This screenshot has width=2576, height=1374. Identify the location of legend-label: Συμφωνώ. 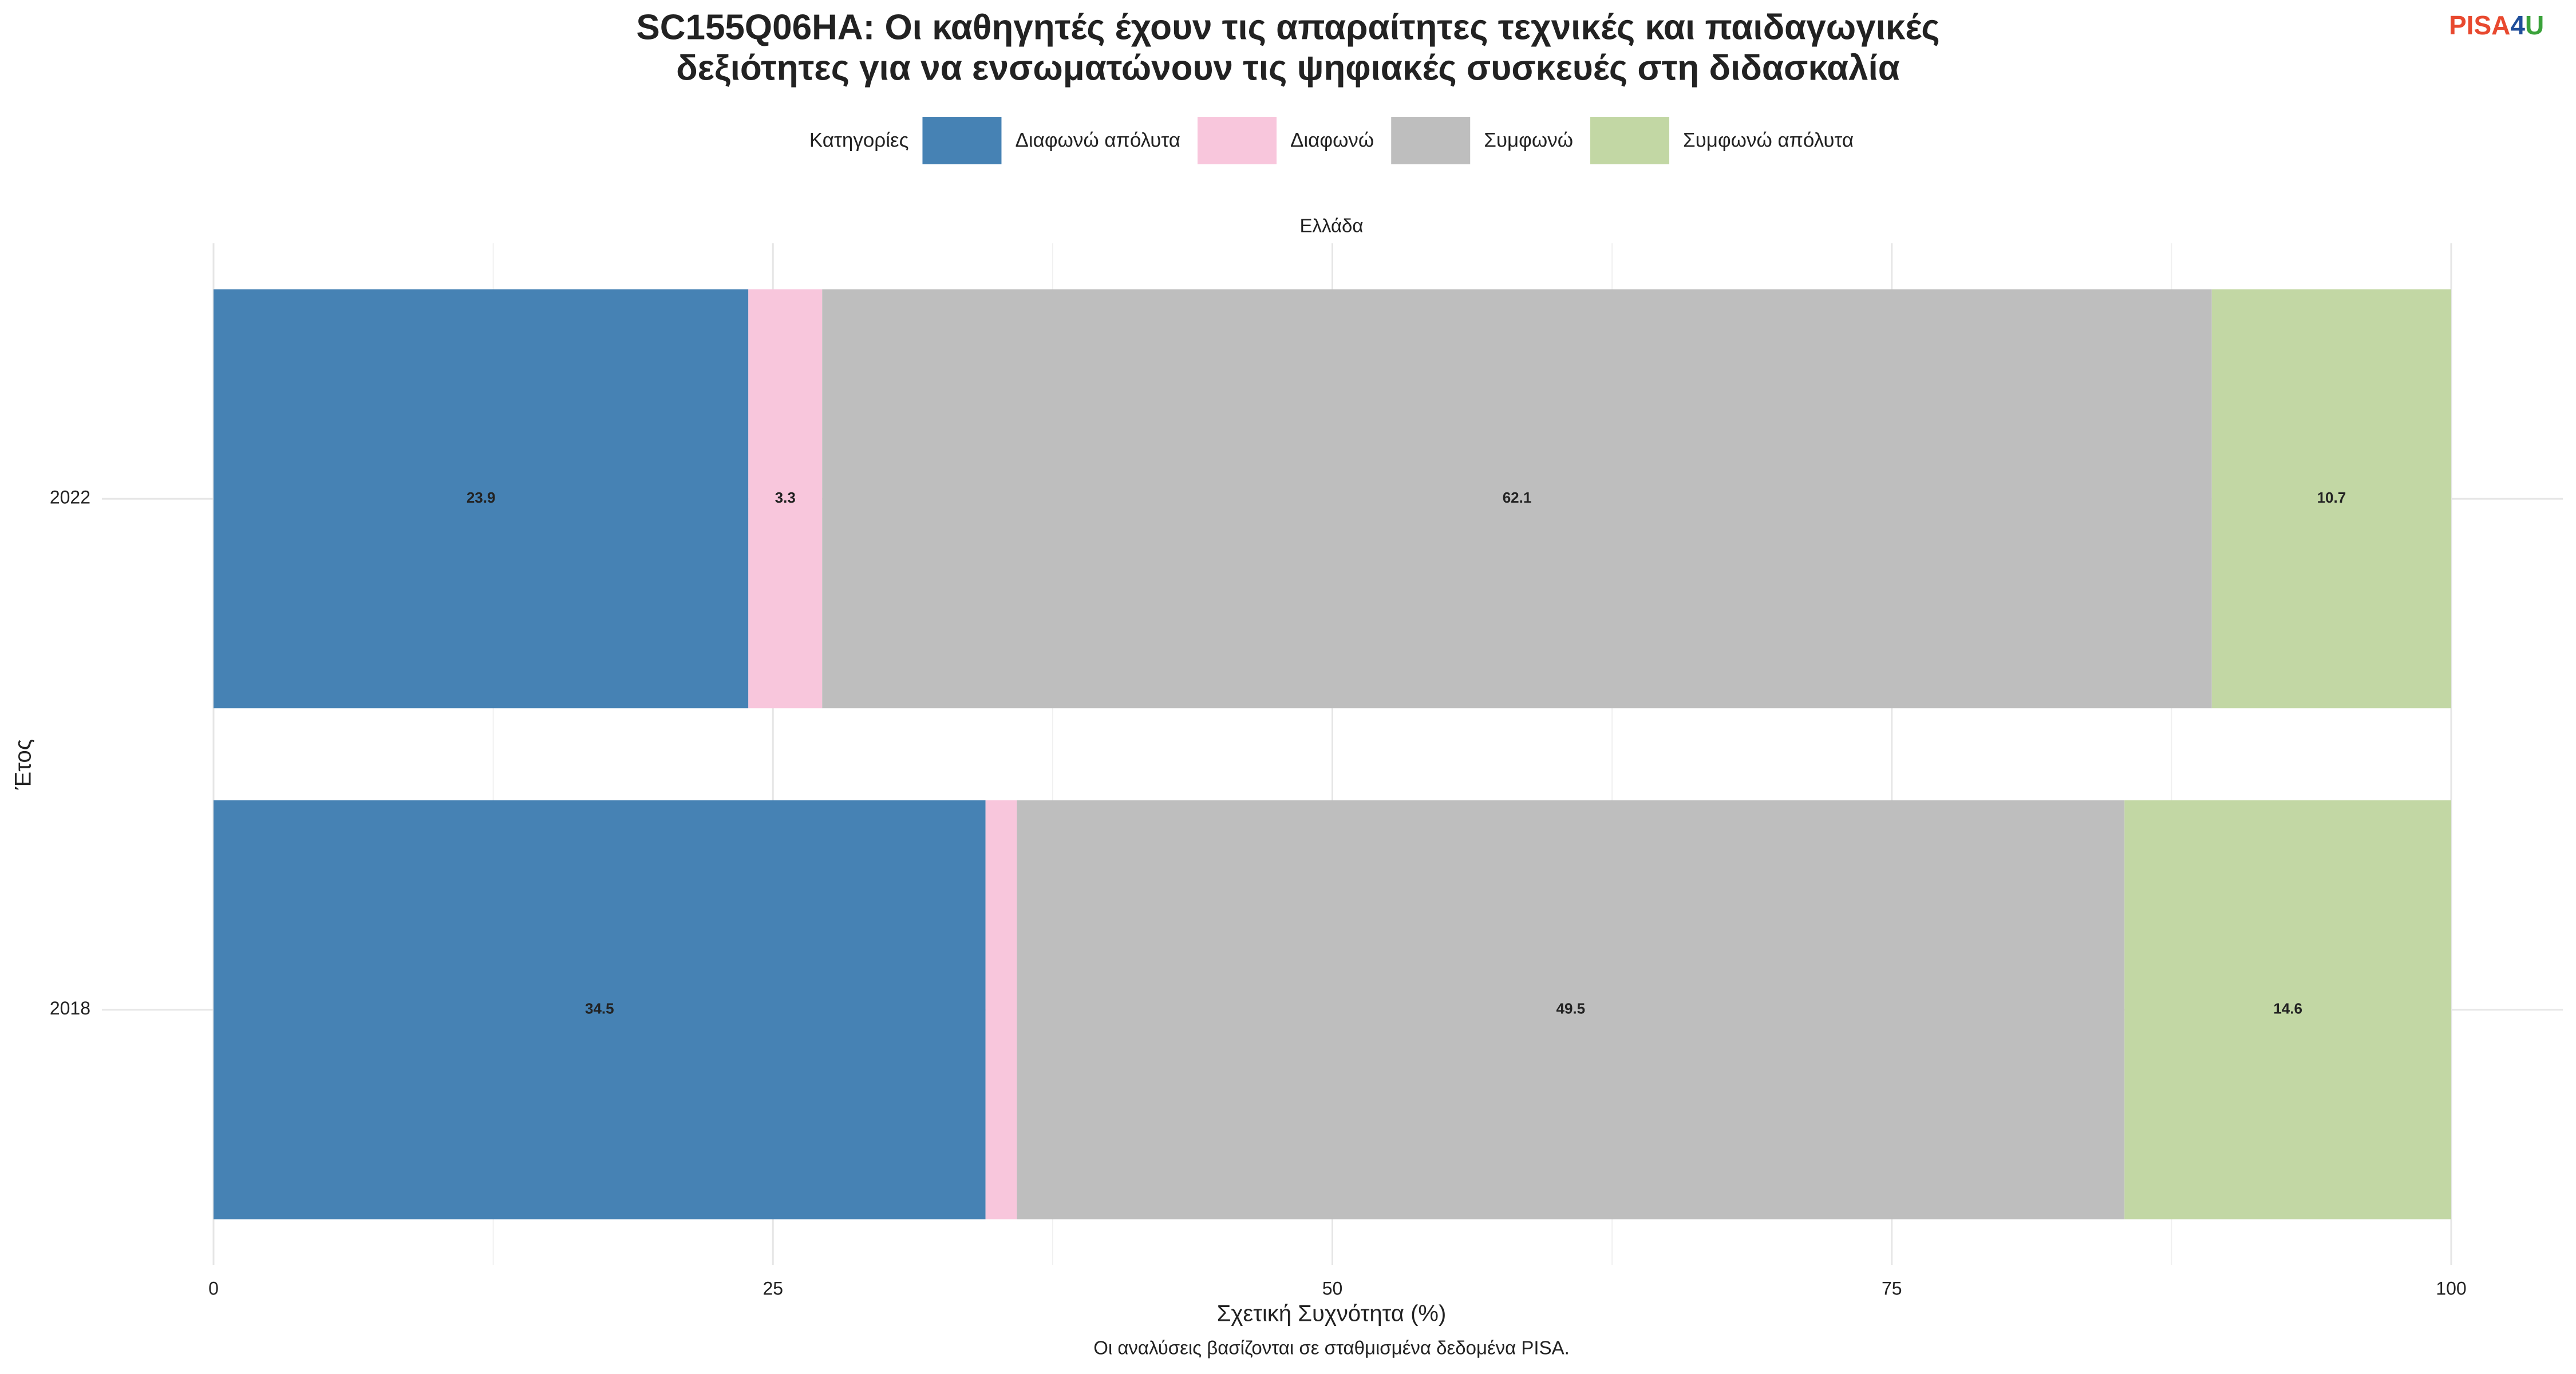
(1528, 140).